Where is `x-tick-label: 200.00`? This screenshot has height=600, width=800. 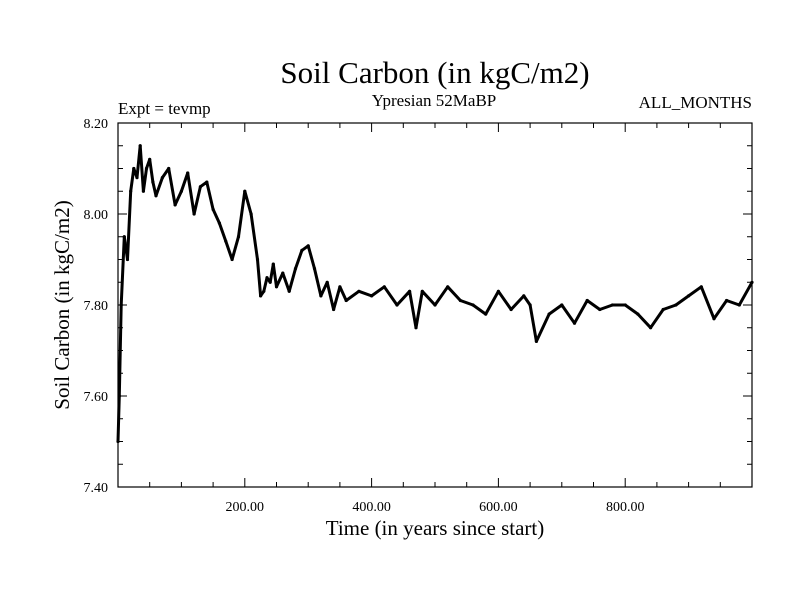
x-tick-label: 200.00 is located at coordinates (245, 507).